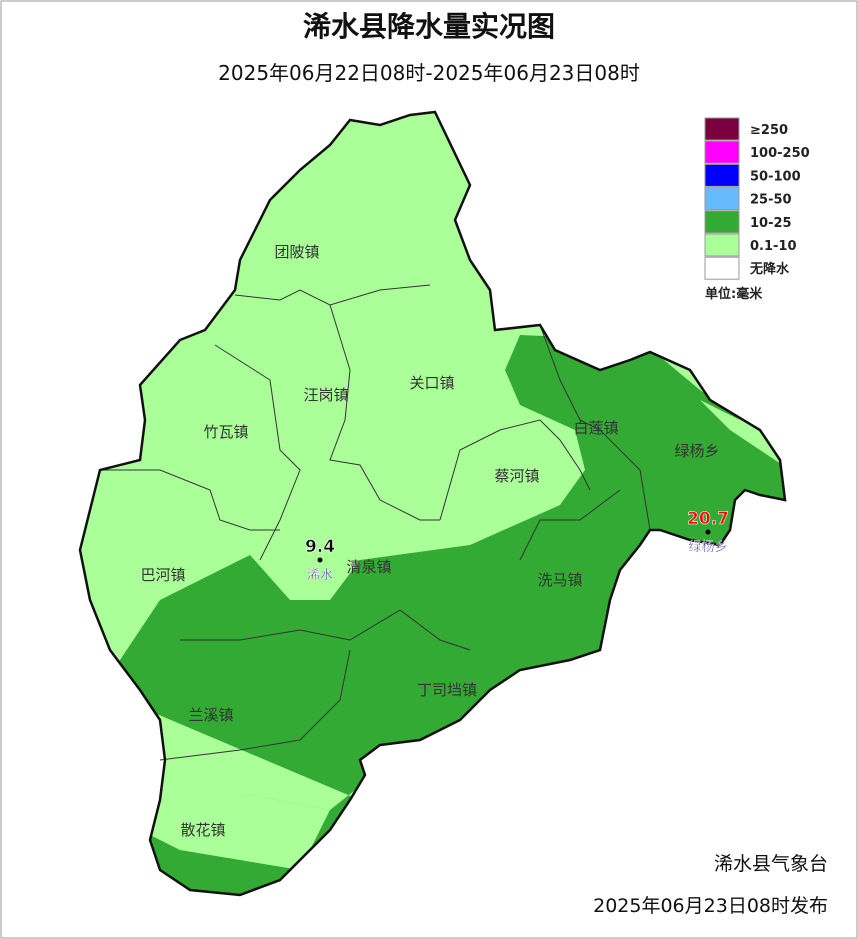 This screenshot has width=858, height=939. What do you see at coordinates (368, 567) in the screenshot?
I see `town-label: 清泉镇` at bounding box center [368, 567].